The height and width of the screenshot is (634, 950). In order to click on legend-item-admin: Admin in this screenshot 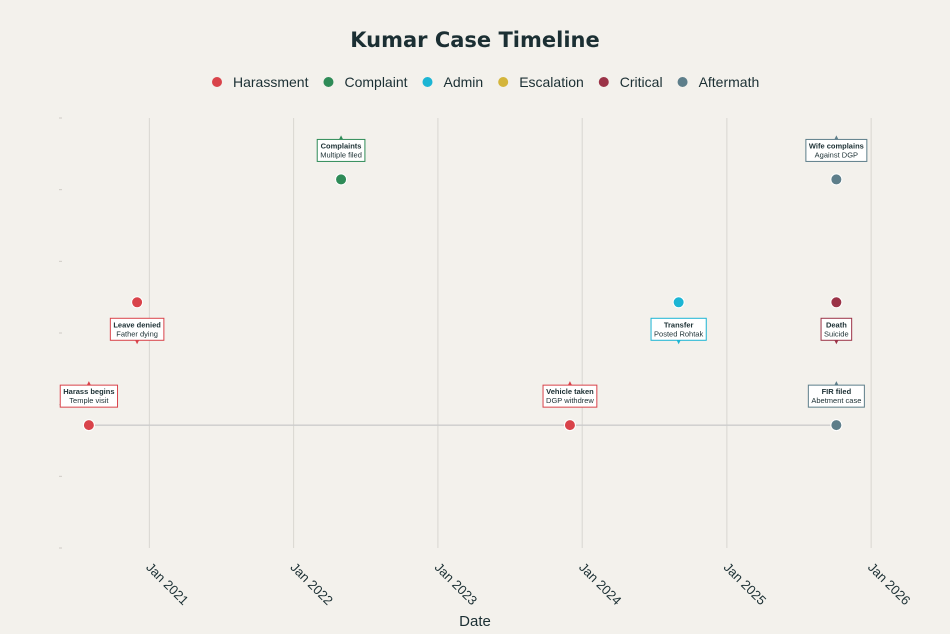, I will do `click(453, 82)`.